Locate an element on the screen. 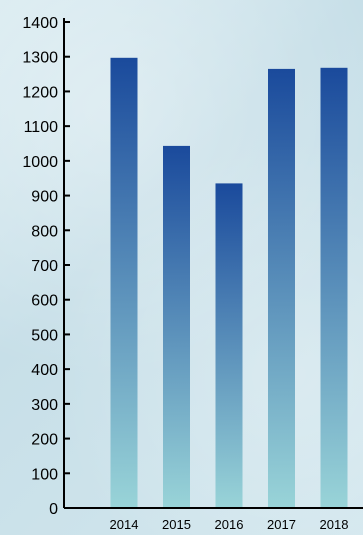  bar-2014 is located at coordinates (124, 283).